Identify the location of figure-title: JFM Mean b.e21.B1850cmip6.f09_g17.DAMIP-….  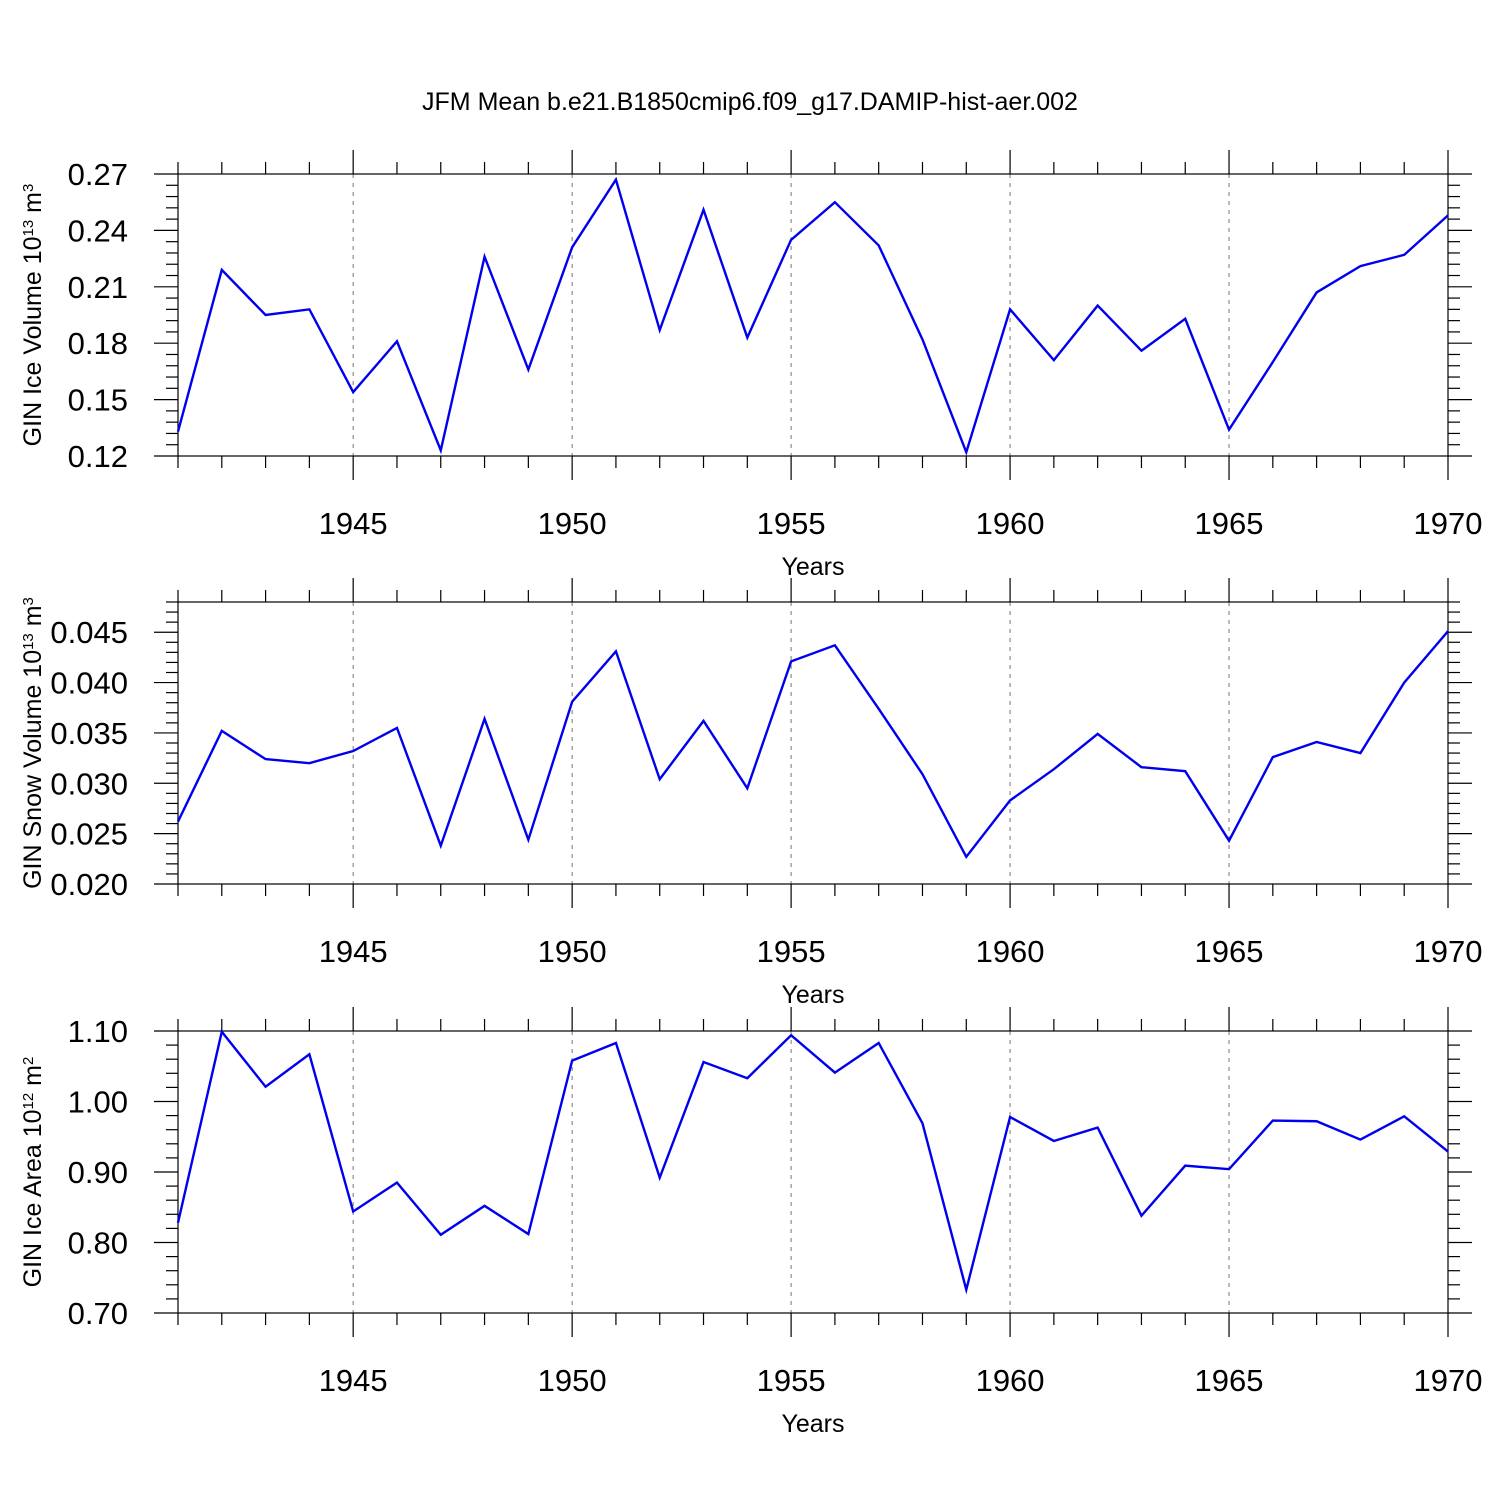
(750, 102).